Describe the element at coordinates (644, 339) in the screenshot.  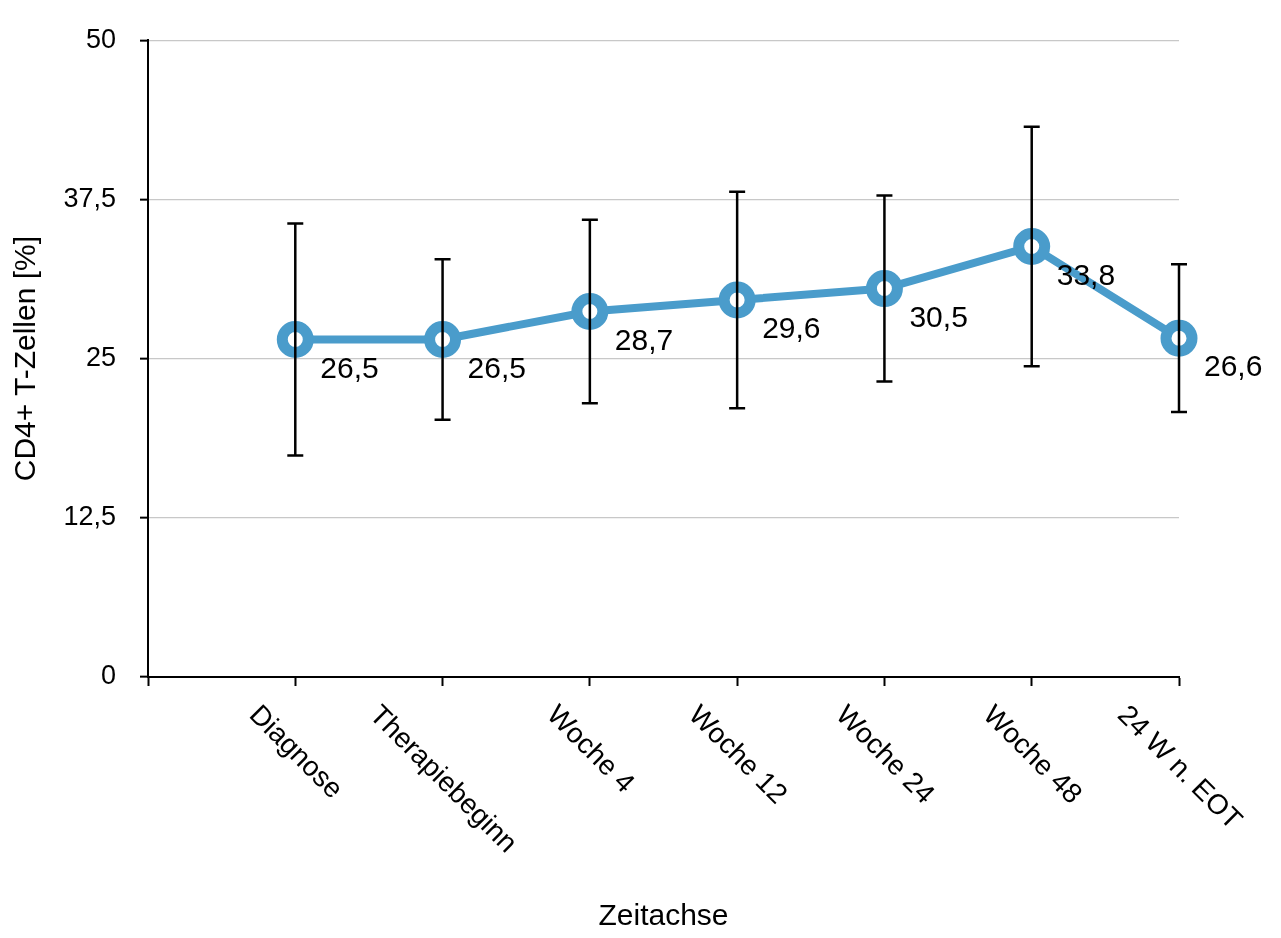
I see `data-label: 28,7` at that location.